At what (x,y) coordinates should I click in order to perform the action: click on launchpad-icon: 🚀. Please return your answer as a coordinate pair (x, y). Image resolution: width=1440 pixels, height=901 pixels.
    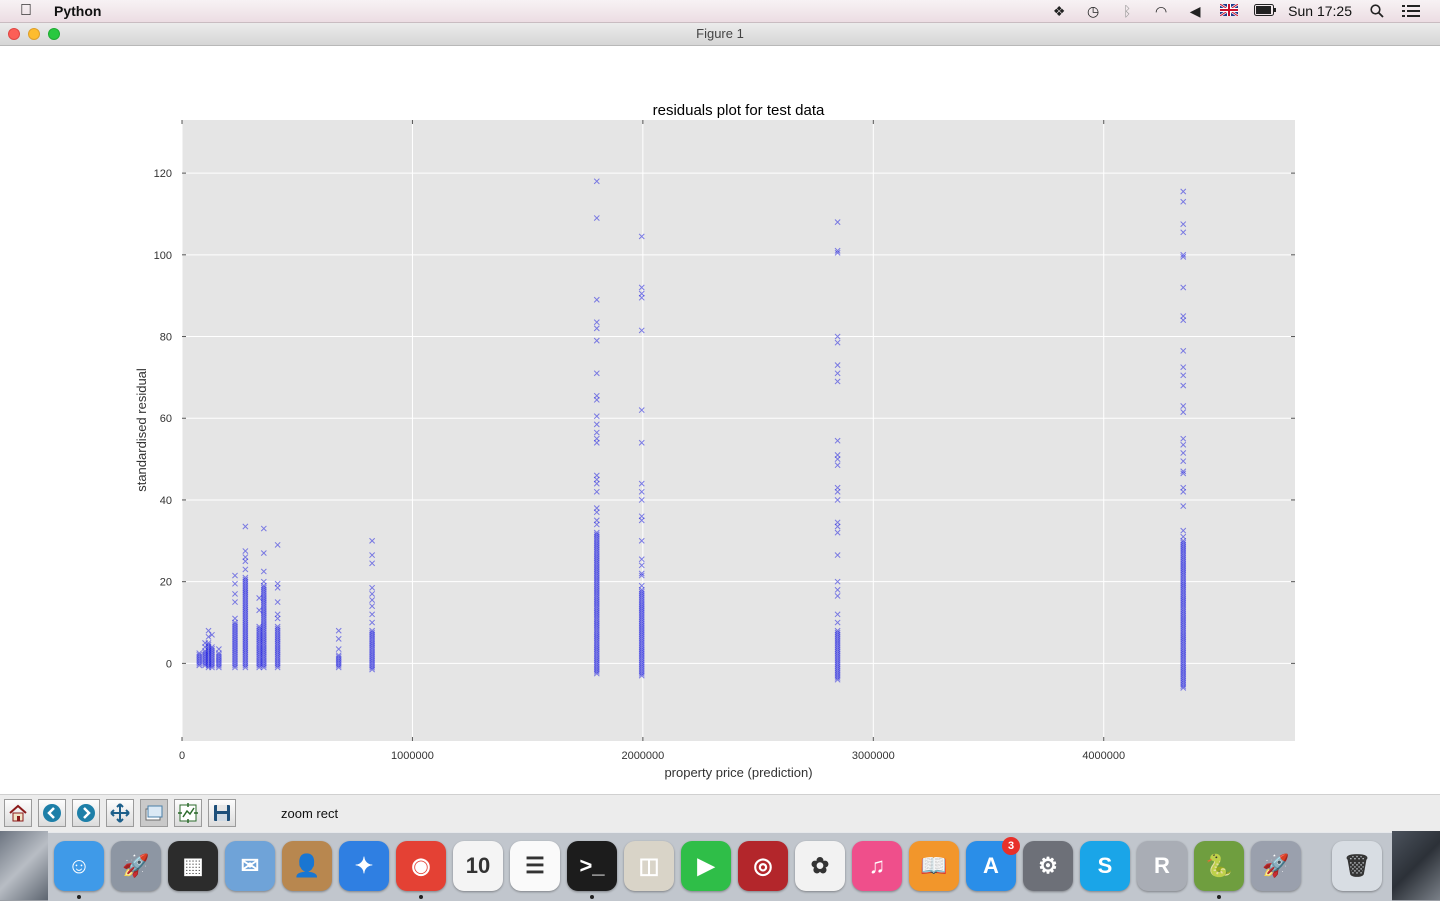
    Looking at the image, I should click on (136, 866).